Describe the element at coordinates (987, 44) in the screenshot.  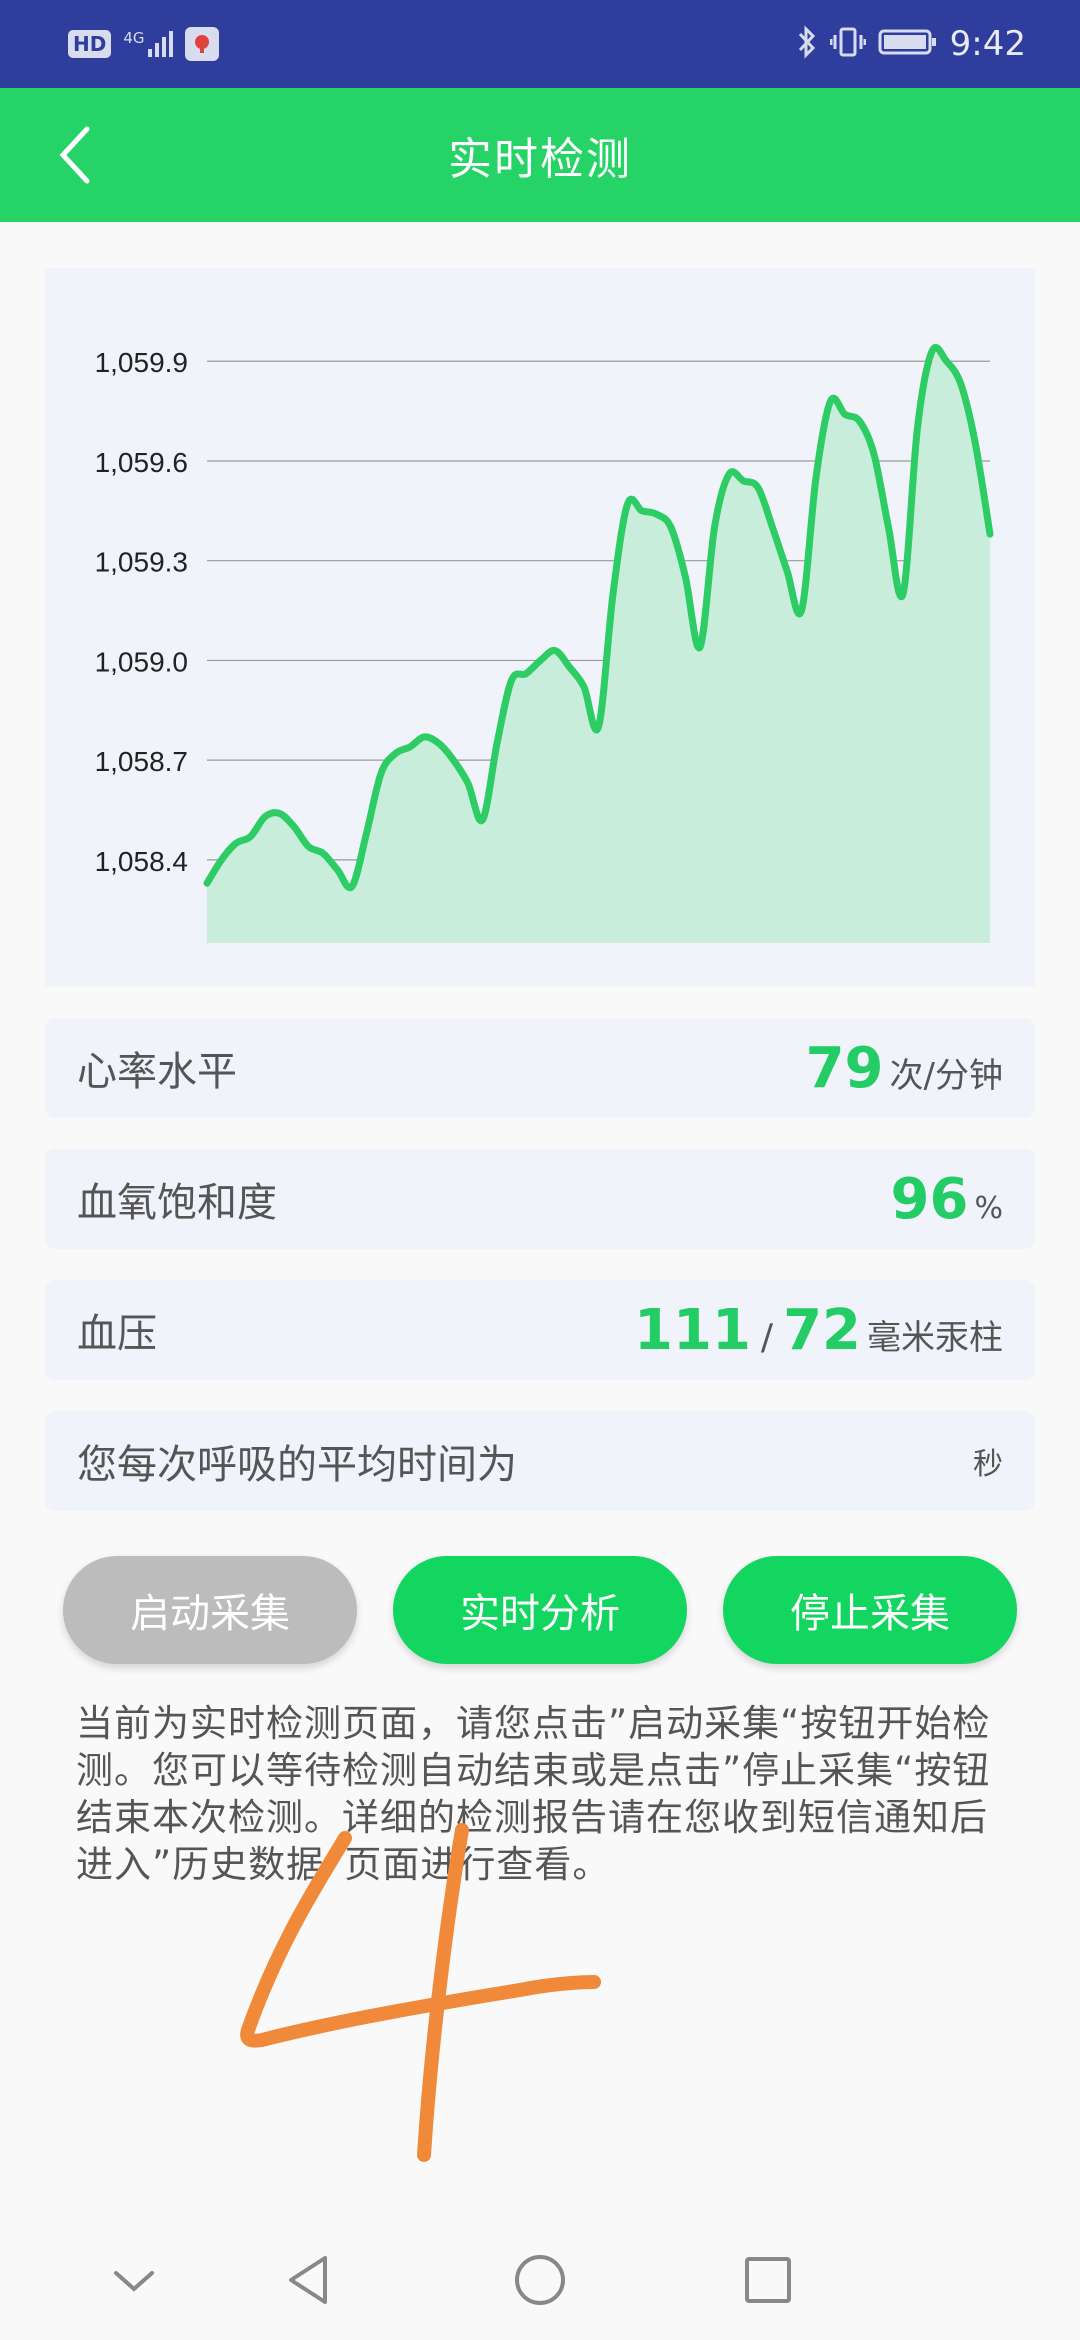
I see `clock: 9:42` at that location.